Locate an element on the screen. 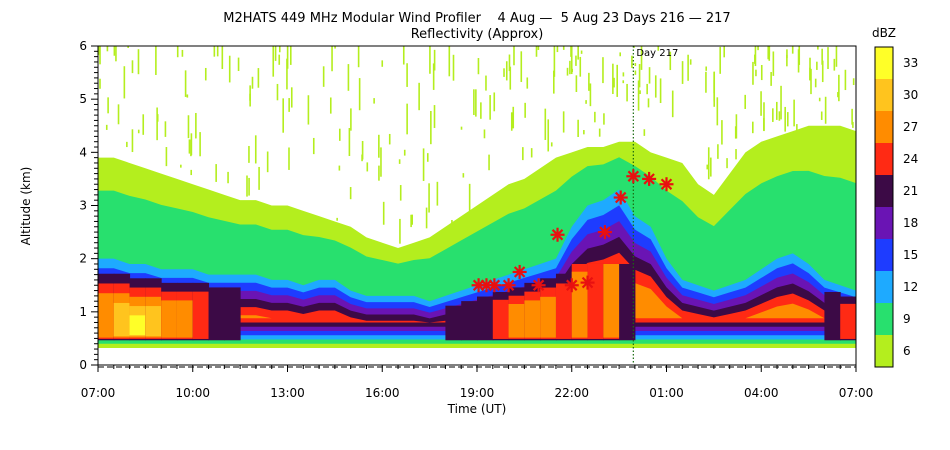 This screenshot has height=450, width=950. x-tick-label: 10:00 is located at coordinates (192, 393).